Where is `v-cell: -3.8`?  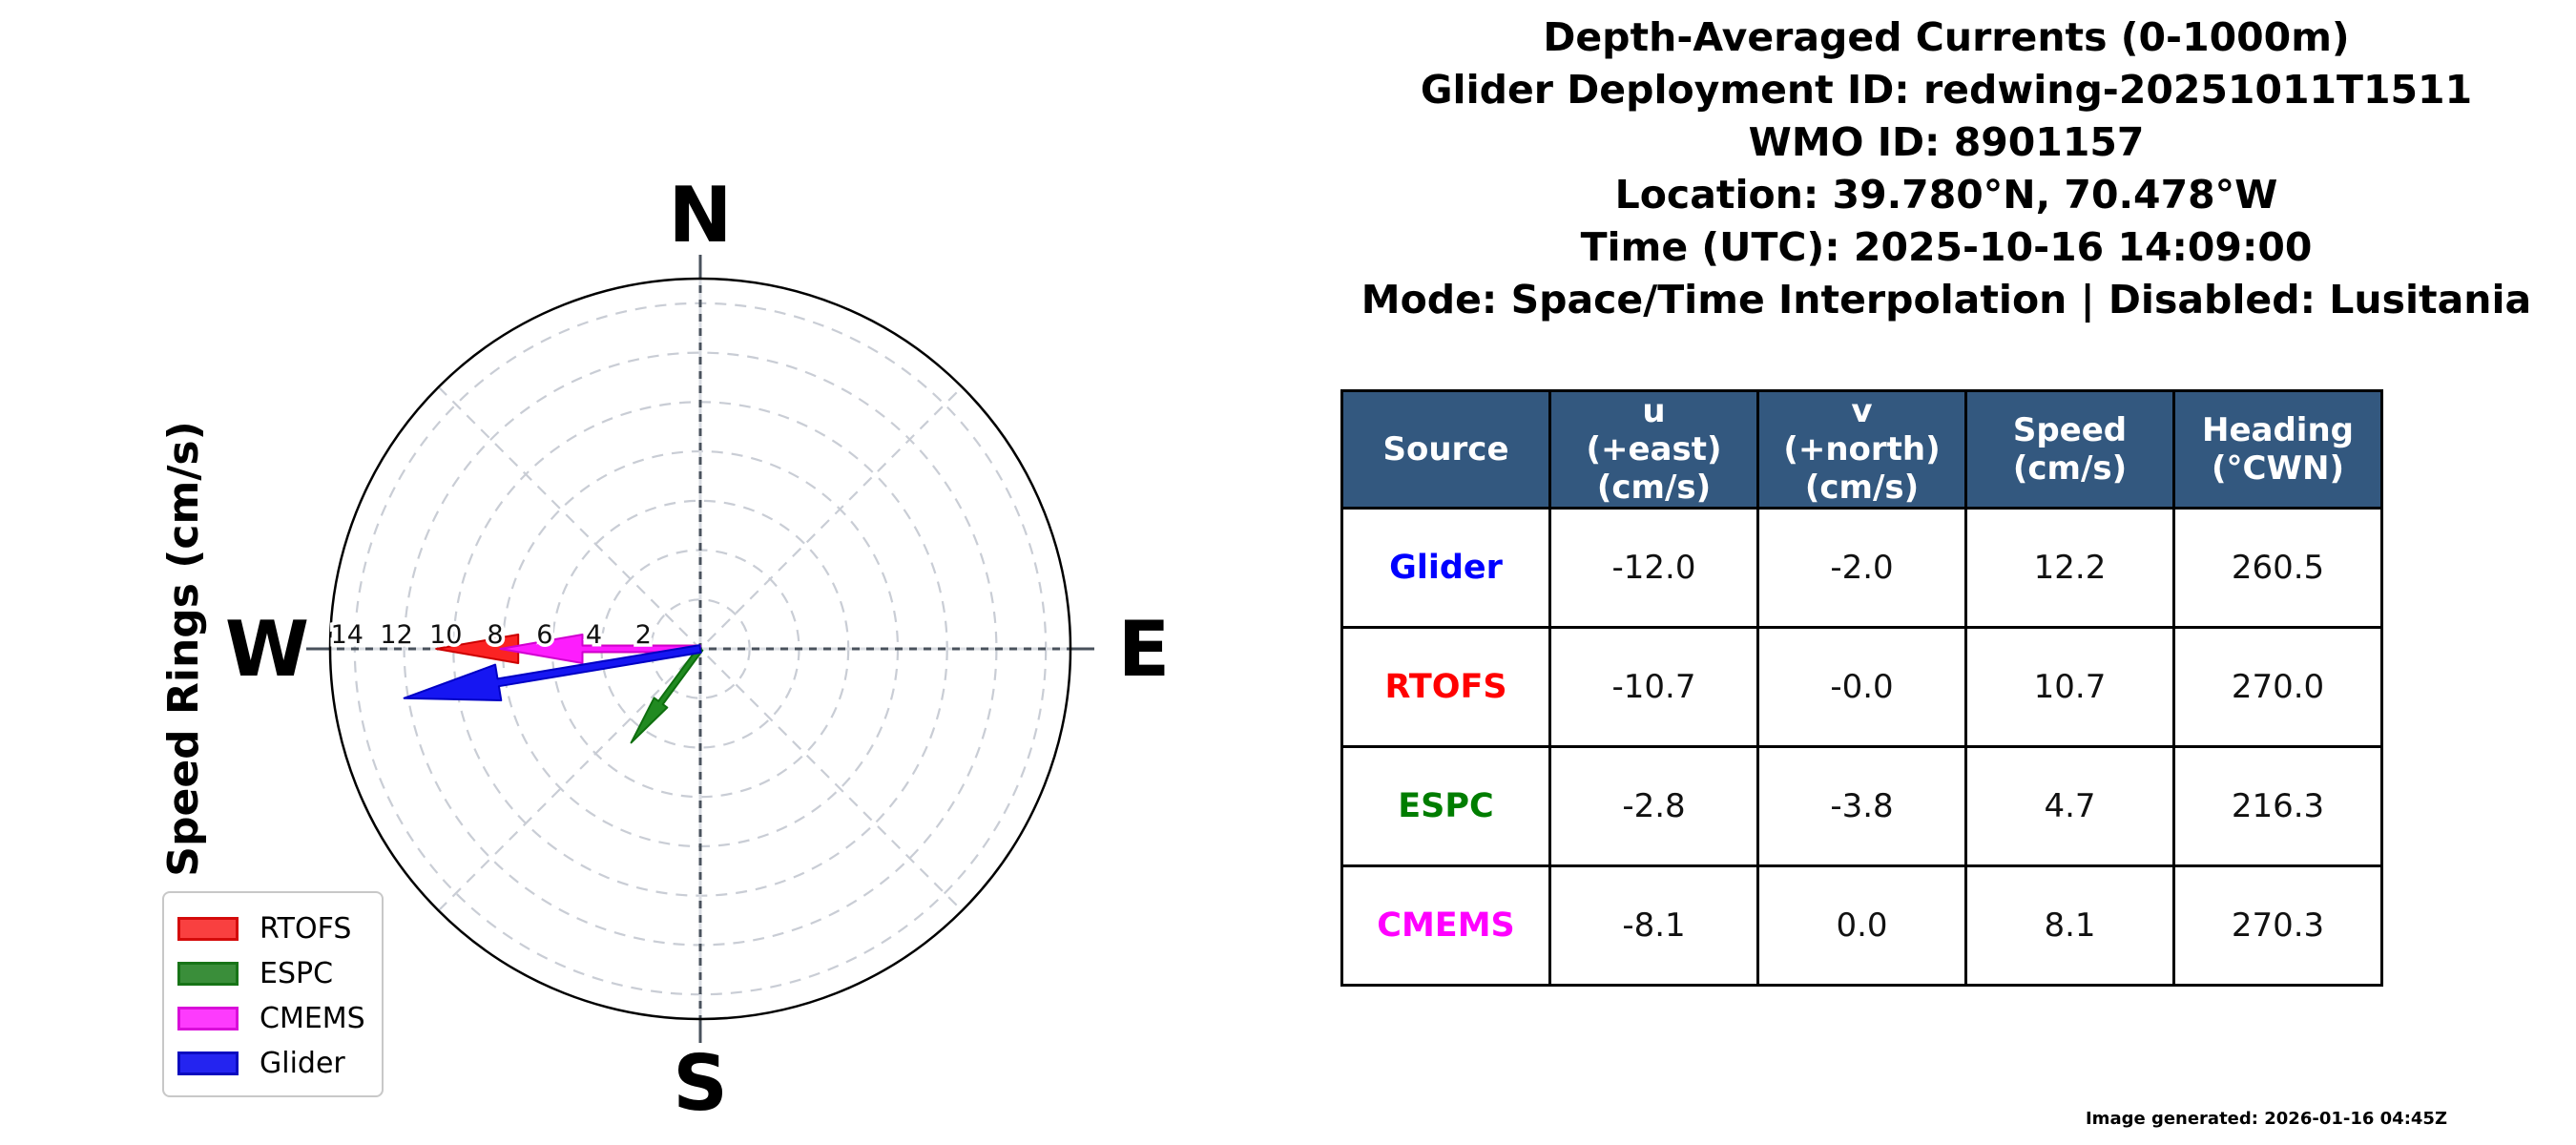
v-cell: -3.8 is located at coordinates (1861, 806).